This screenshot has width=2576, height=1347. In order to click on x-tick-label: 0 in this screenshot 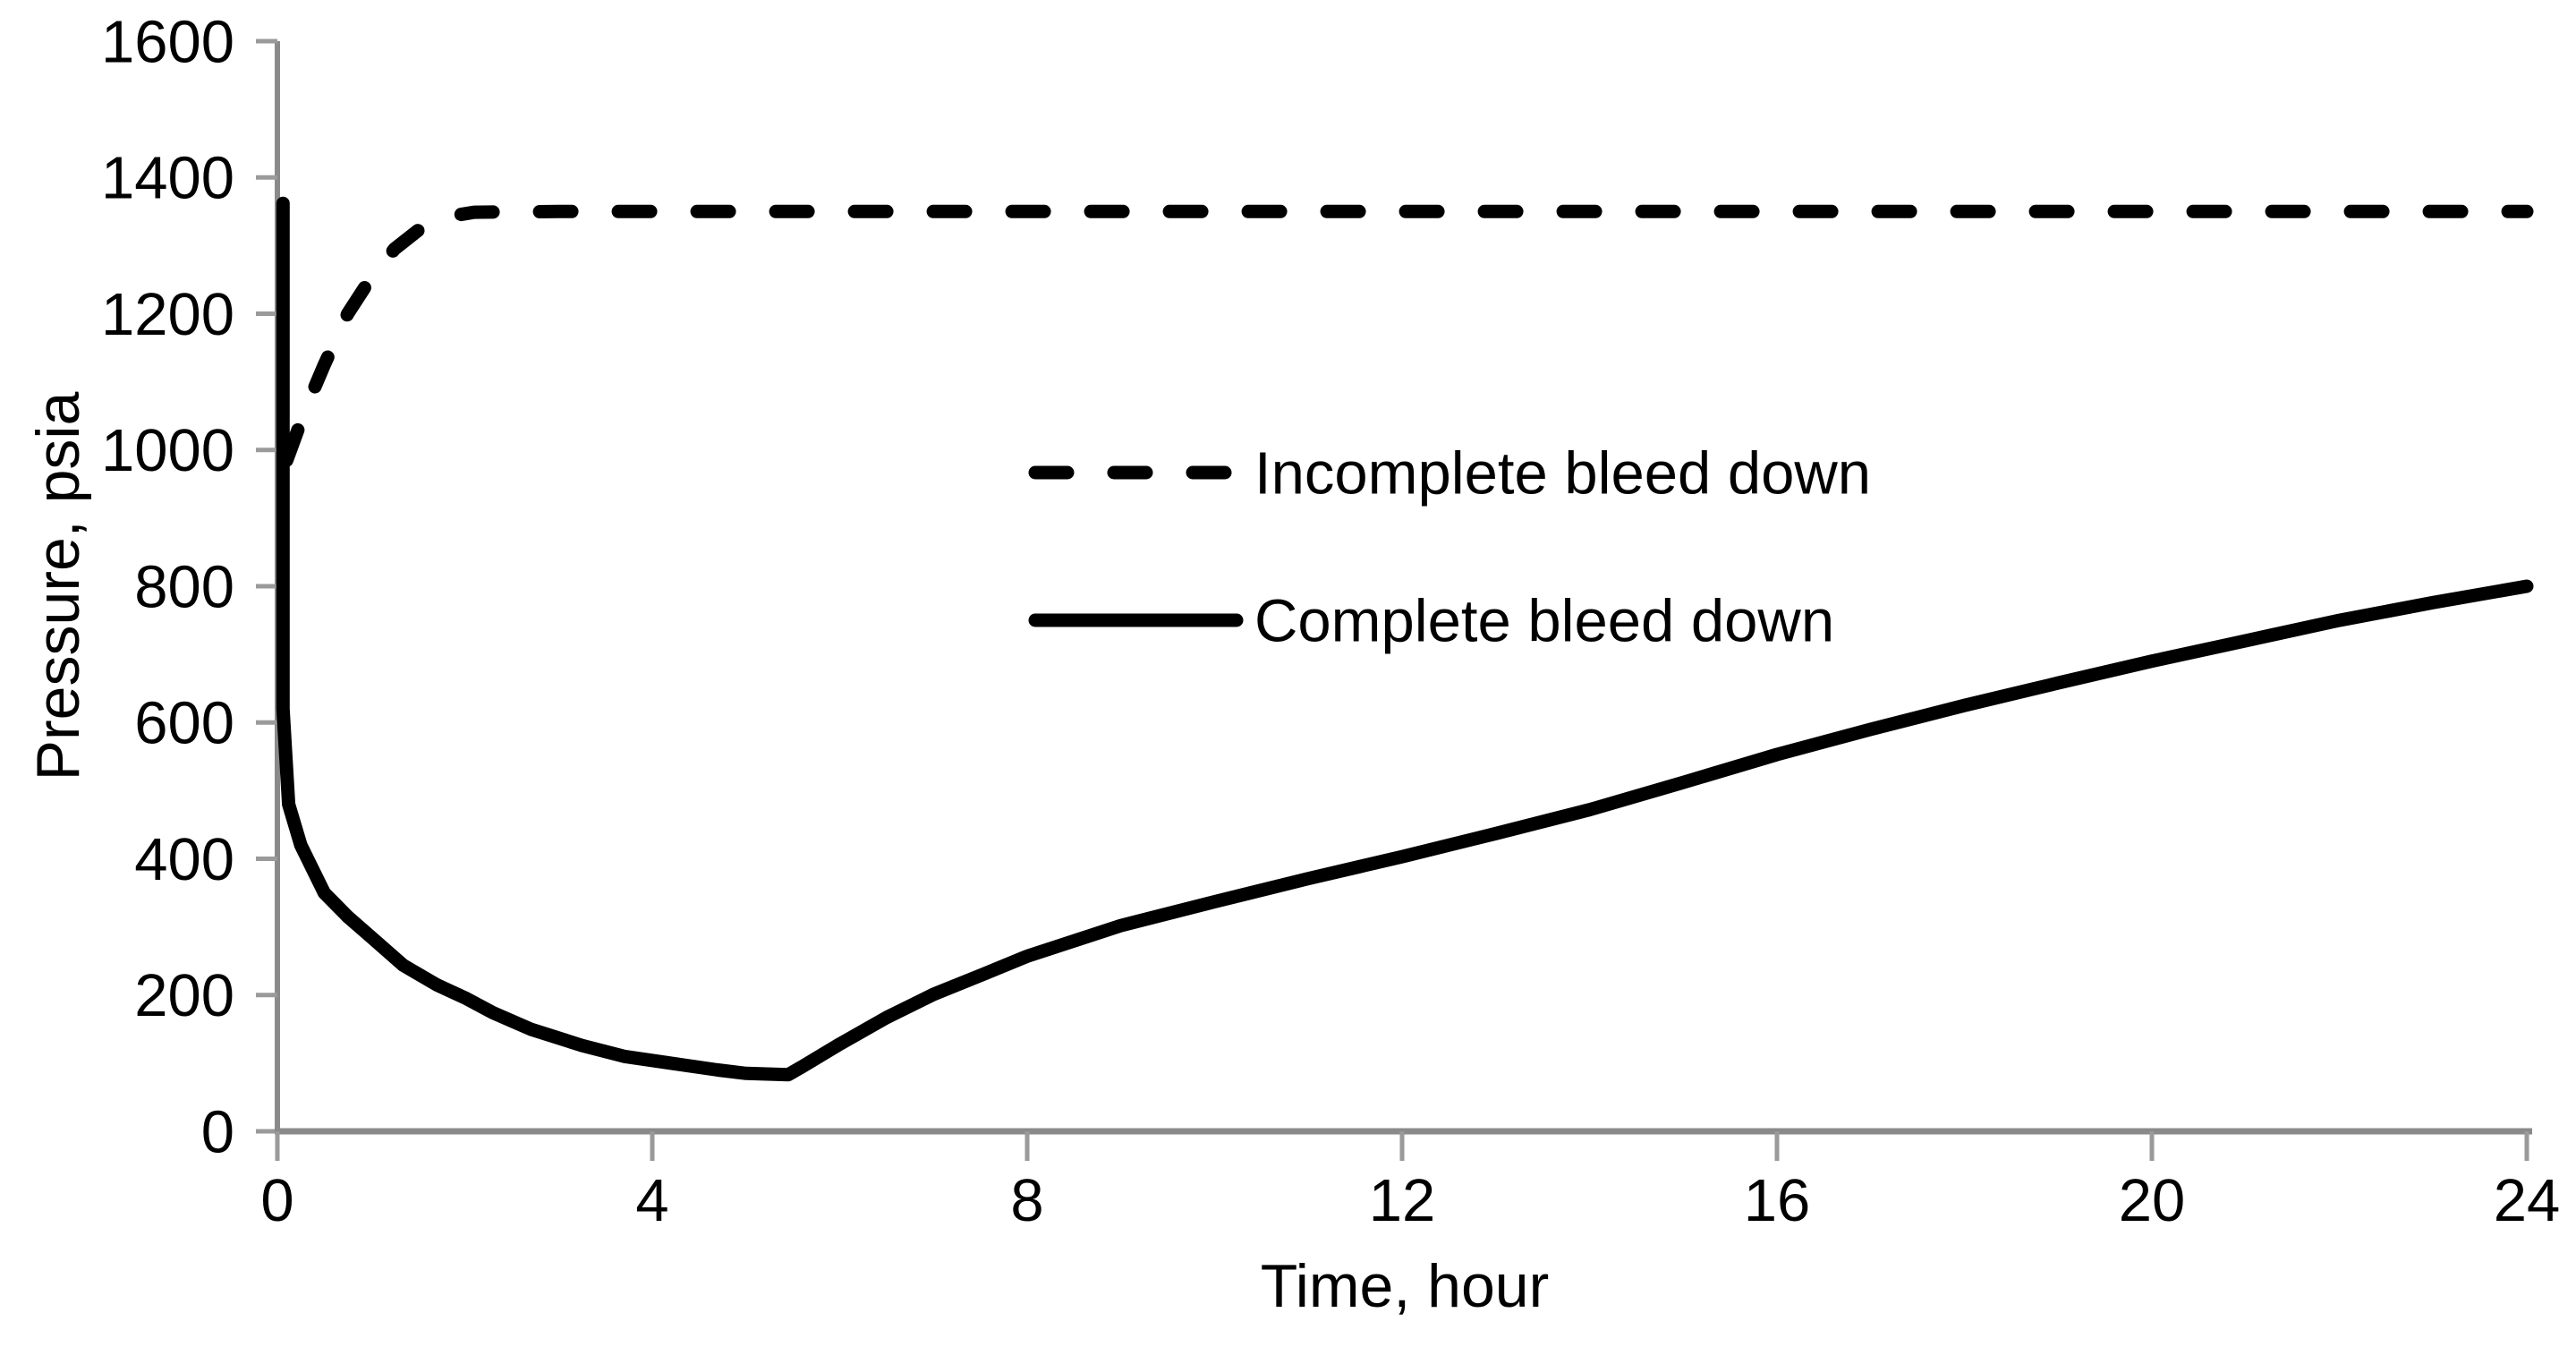, I will do `click(276, 1200)`.